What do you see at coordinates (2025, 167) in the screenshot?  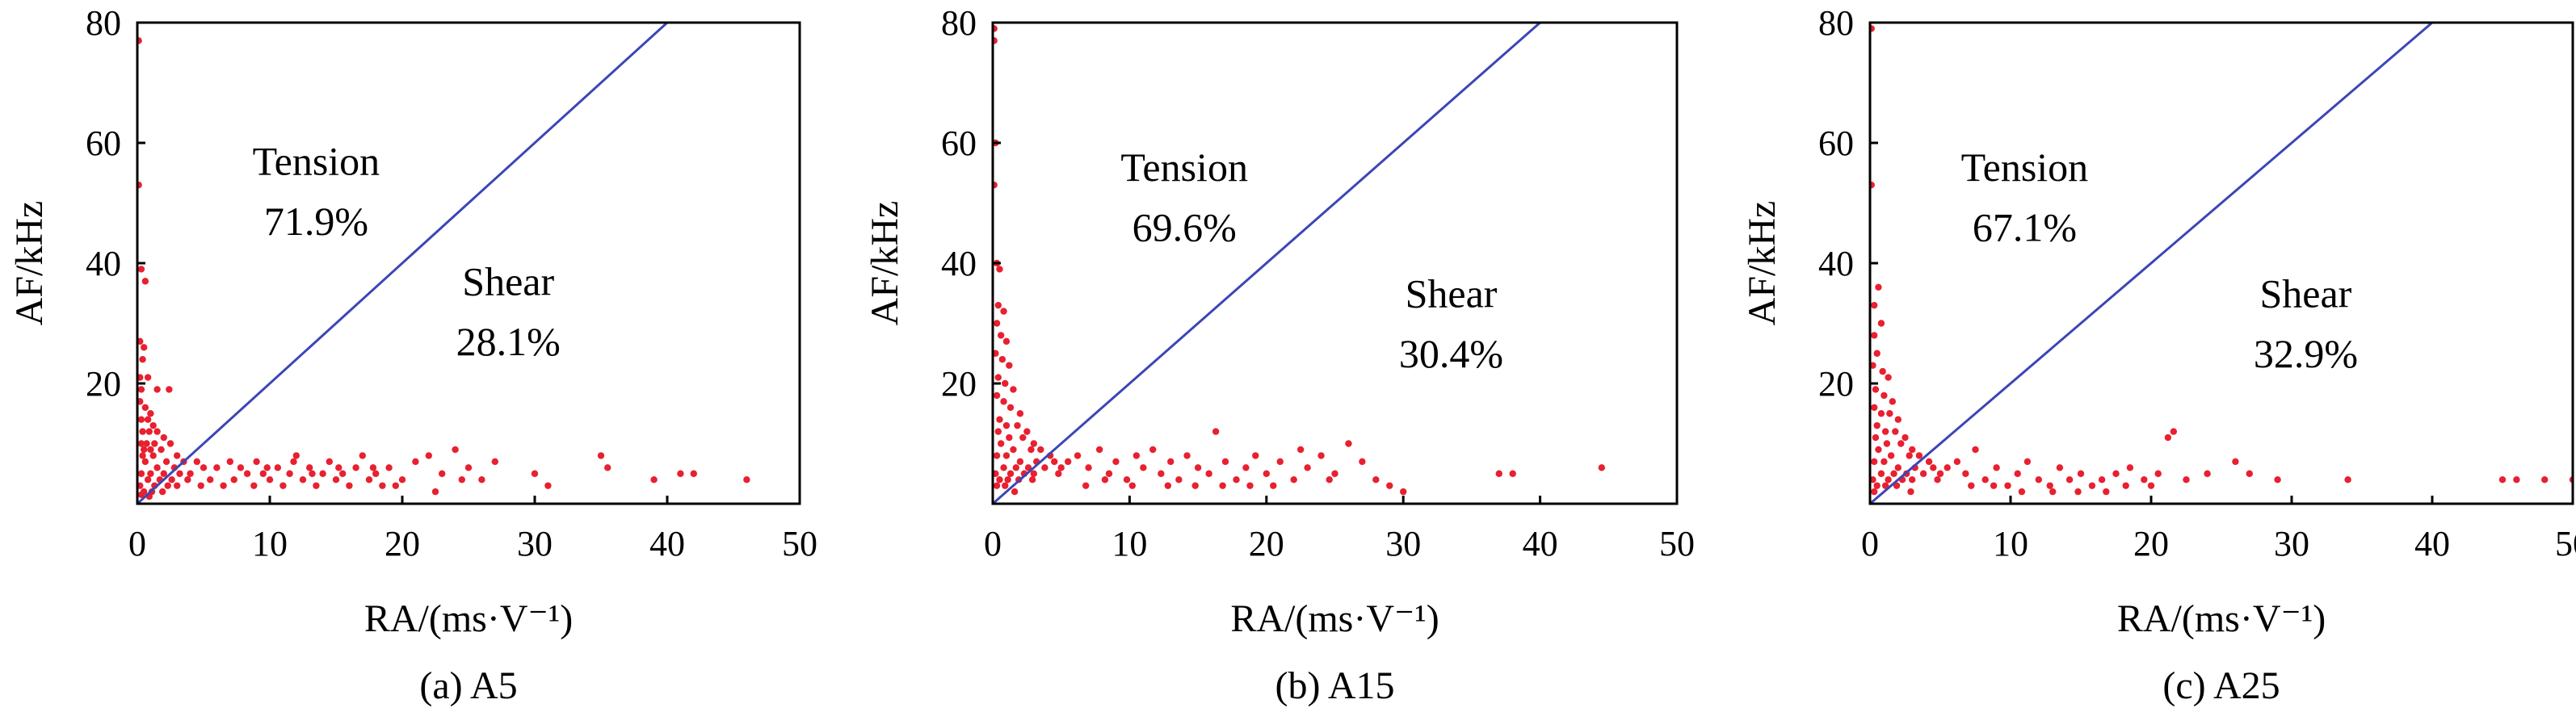 I see `annotation-label: Tension` at bounding box center [2025, 167].